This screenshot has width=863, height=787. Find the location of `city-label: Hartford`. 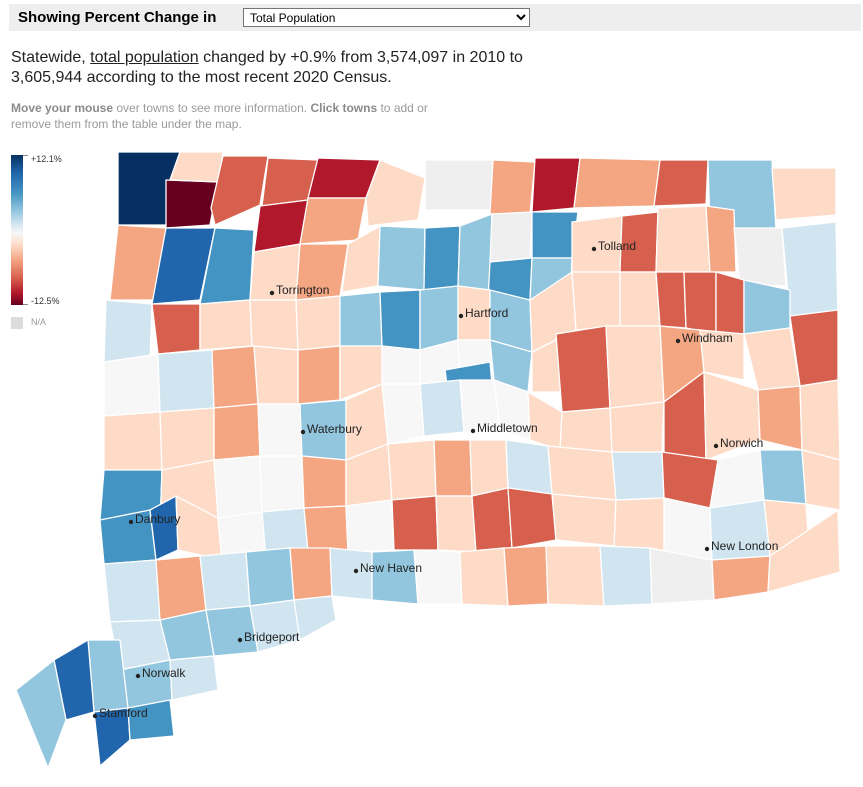

city-label: Hartford is located at coordinates (486, 313).